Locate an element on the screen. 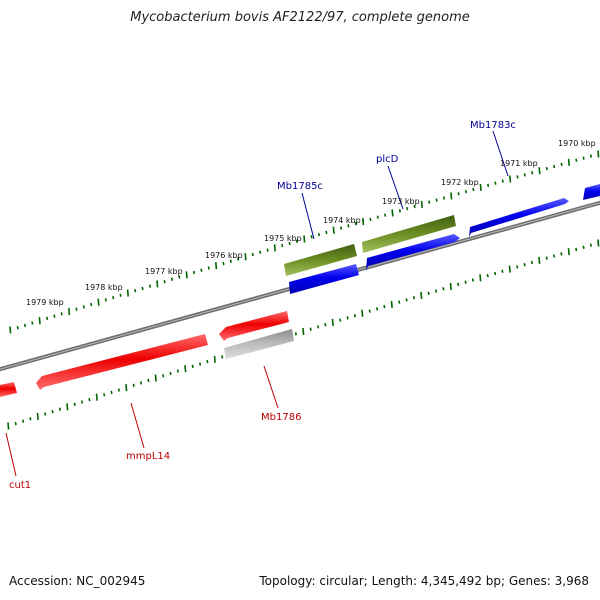 Image resolution: width=600 pixels, height=600 pixels. accession-label: Accession: NC_002945 is located at coordinates (77, 581).